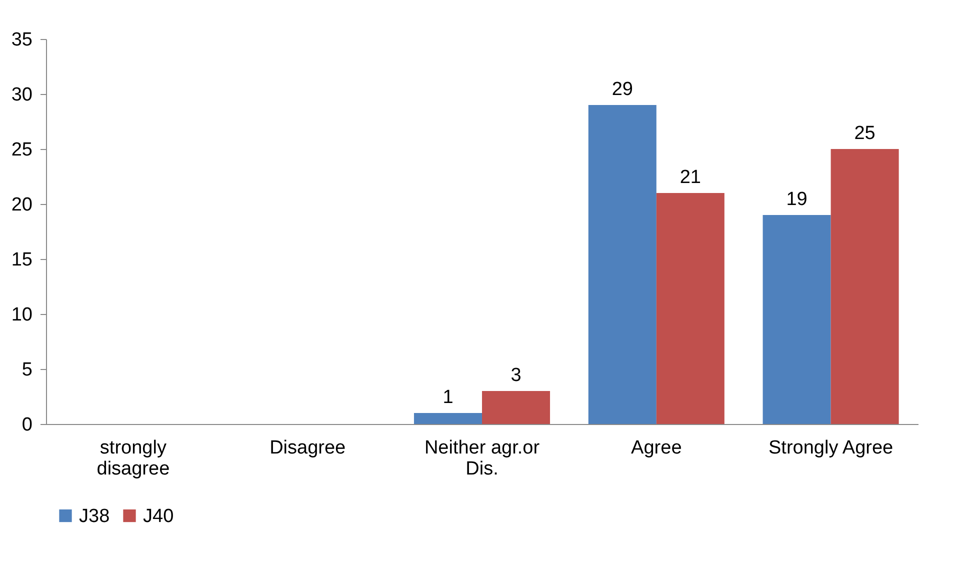 Image resolution: width=958 pixels, height=582 pixels. What do you see at coordinates (21, 95) in the screenshot?
I see `y-tick-label: 30` at bounding box center [21, 95].